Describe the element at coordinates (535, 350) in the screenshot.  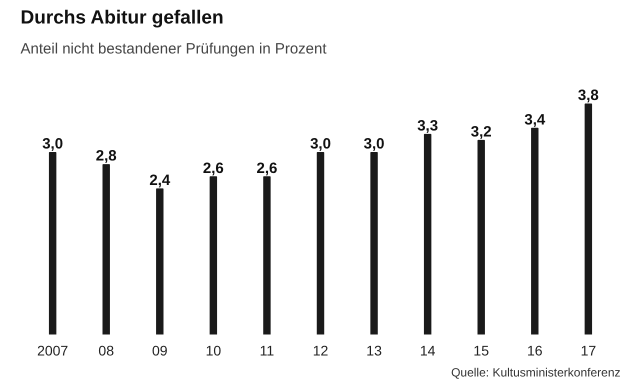
I see `x-tick-label: 16` at that location.